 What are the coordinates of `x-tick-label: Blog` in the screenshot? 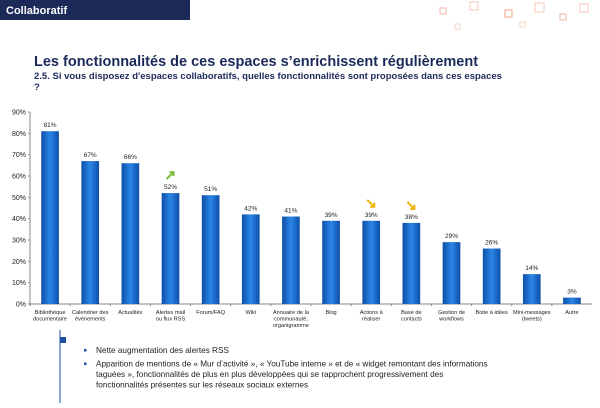 It's located at (330, 313).